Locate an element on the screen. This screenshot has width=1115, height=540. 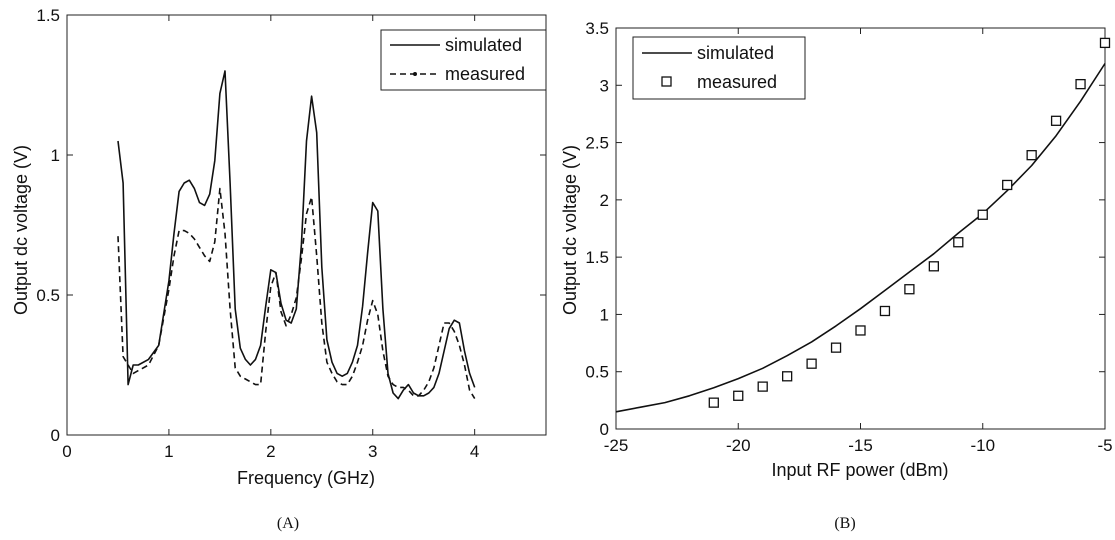
plot-b-xlabel: Input RF power (dBm) is located at coordinates (859, 470).